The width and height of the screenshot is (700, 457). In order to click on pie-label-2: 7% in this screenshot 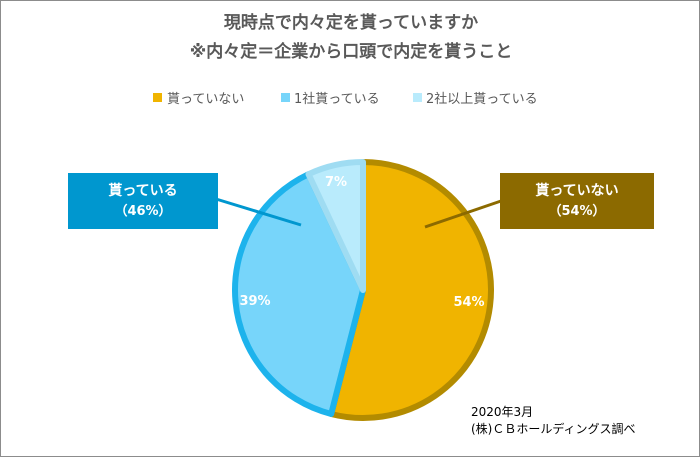, I will do `click(336, 182)`.